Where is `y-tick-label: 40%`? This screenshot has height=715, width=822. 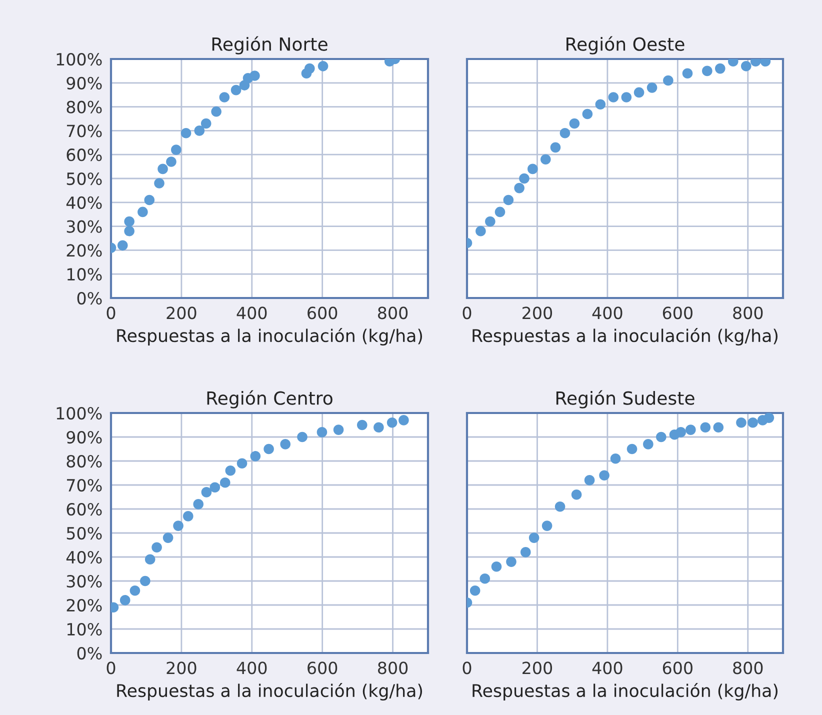
y-tick-label: 40% is located at coordinates (84, 557).